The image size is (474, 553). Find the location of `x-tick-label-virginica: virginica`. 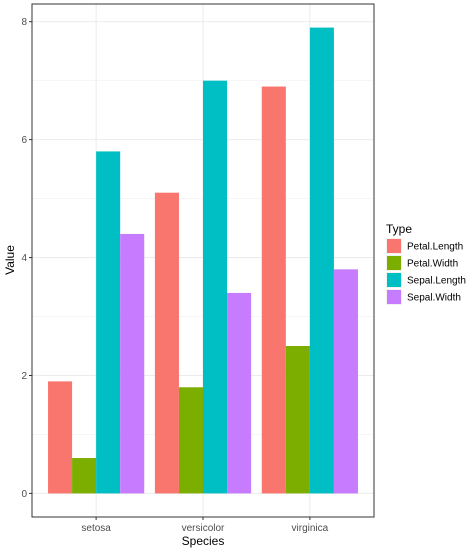

x-tick-label-virginica: virginica is located at coordinates (310, 528).